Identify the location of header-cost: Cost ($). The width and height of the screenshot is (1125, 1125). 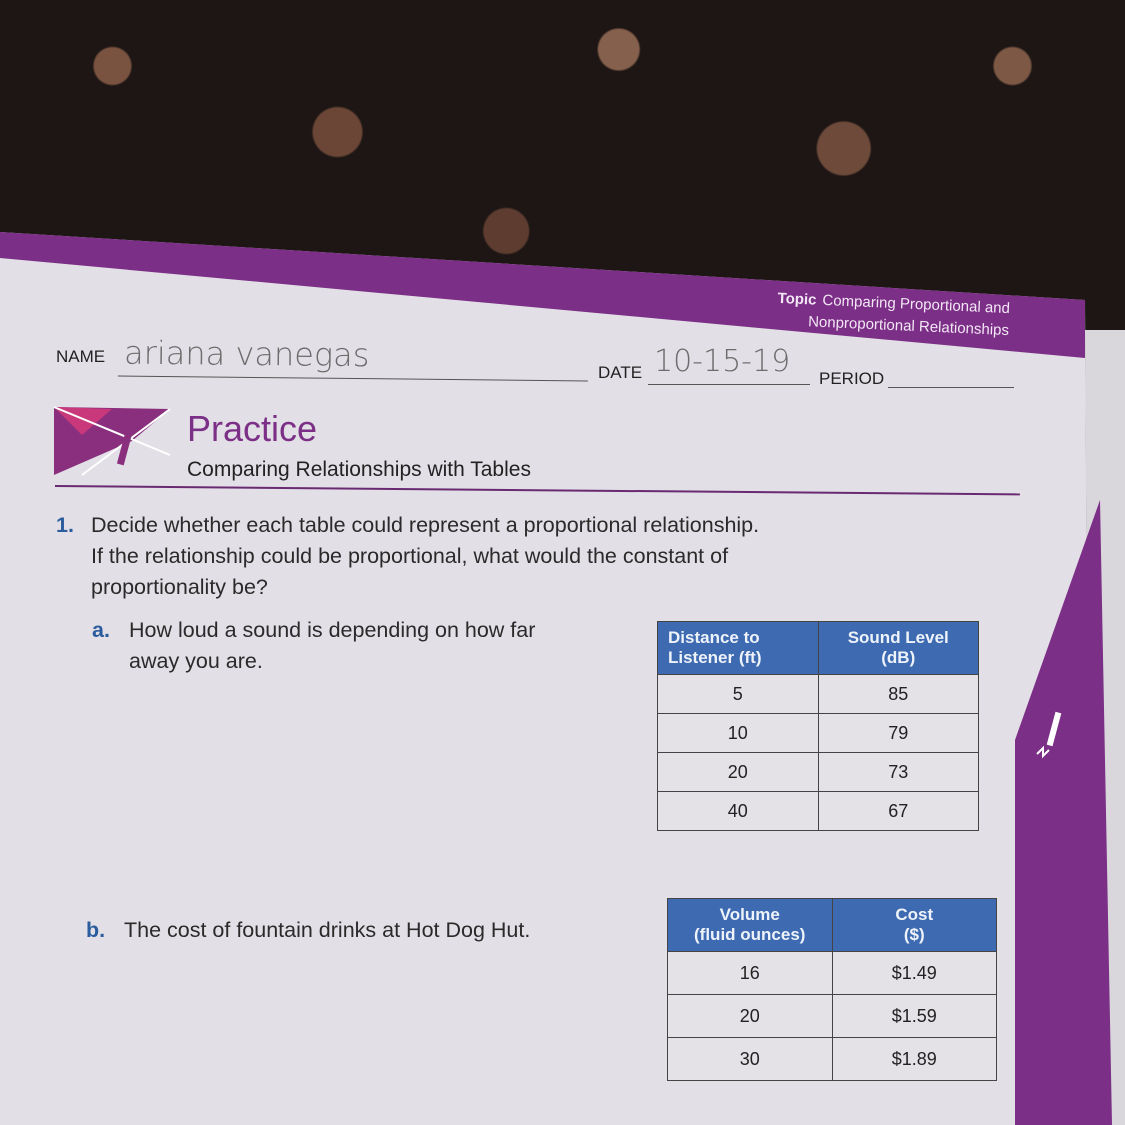
(914, 925).